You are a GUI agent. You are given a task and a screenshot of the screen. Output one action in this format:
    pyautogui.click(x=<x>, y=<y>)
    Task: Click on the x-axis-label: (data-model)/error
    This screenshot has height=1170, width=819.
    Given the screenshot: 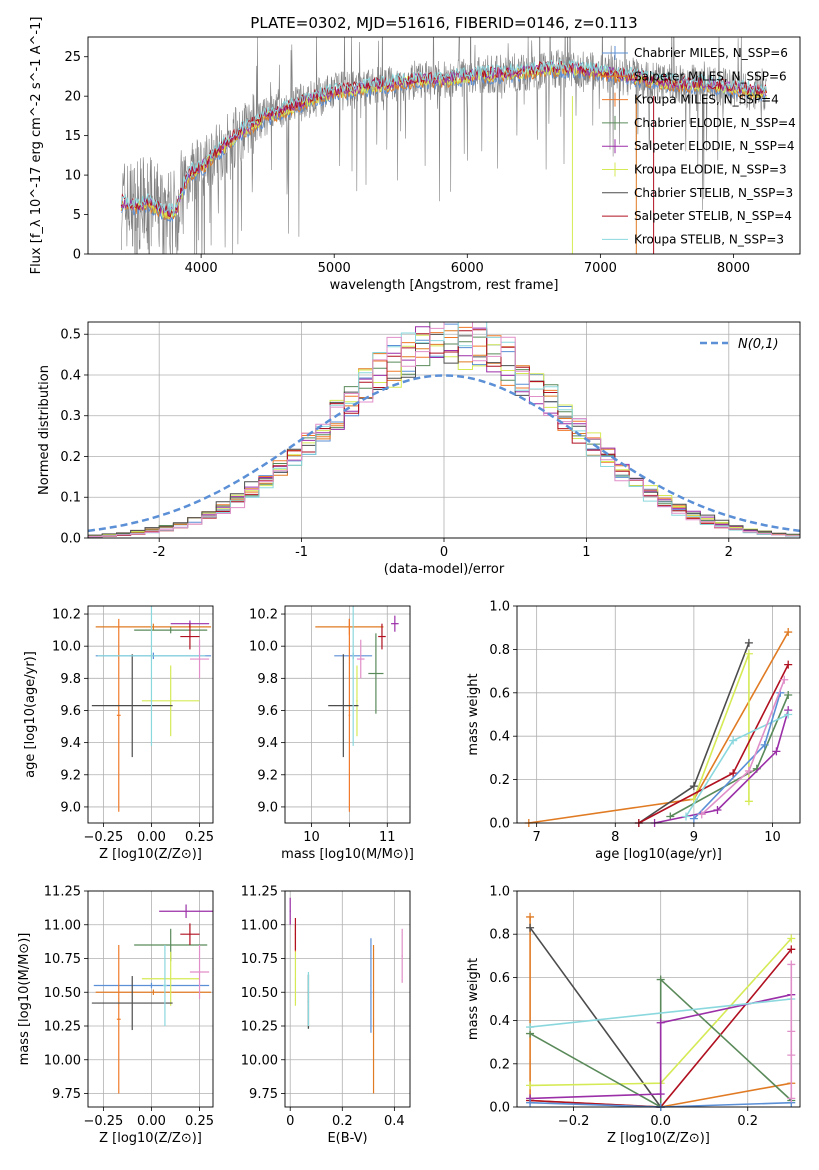 What is the action you would take?
    pyautogui.click(x=444, y=569)
    